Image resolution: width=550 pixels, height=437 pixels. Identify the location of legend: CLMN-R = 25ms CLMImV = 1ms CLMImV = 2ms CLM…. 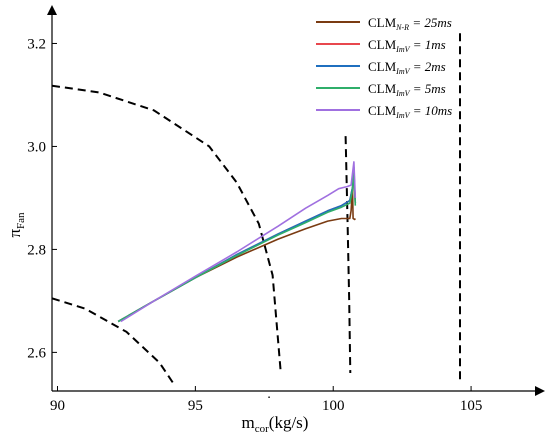
(384, 67).